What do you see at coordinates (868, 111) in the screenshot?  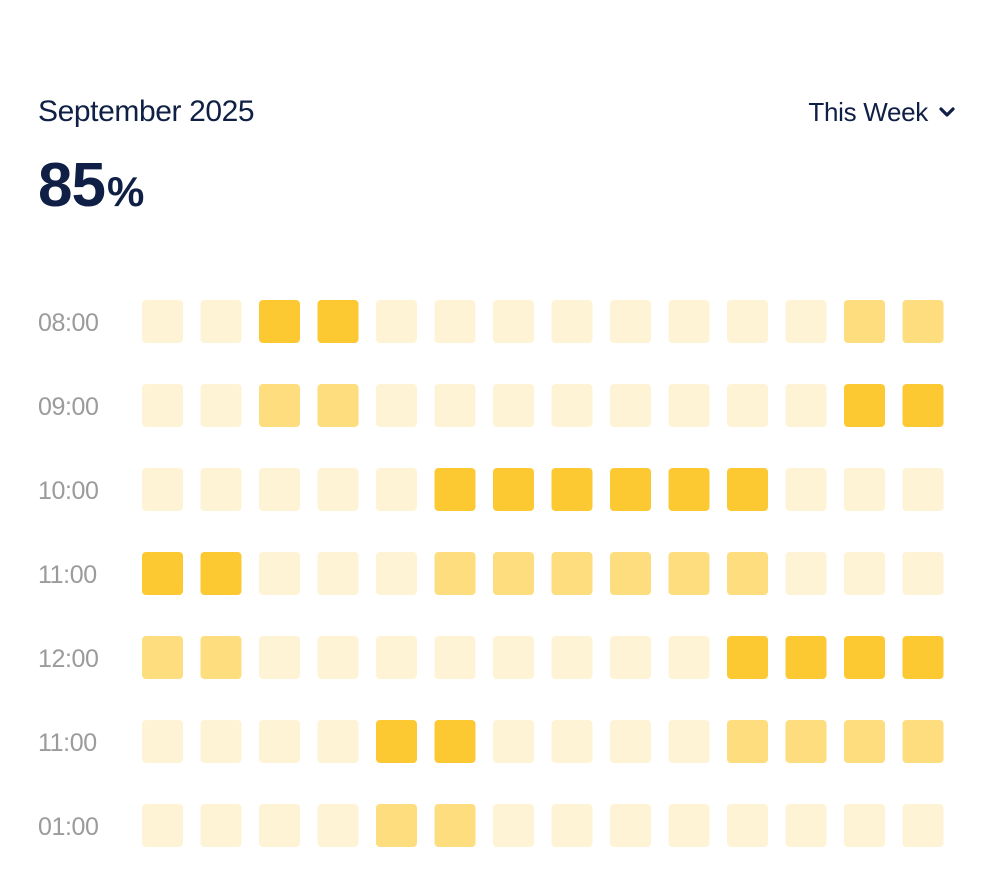 I see `period-dropdown-label: This Week` at bounding box center [868, 111].